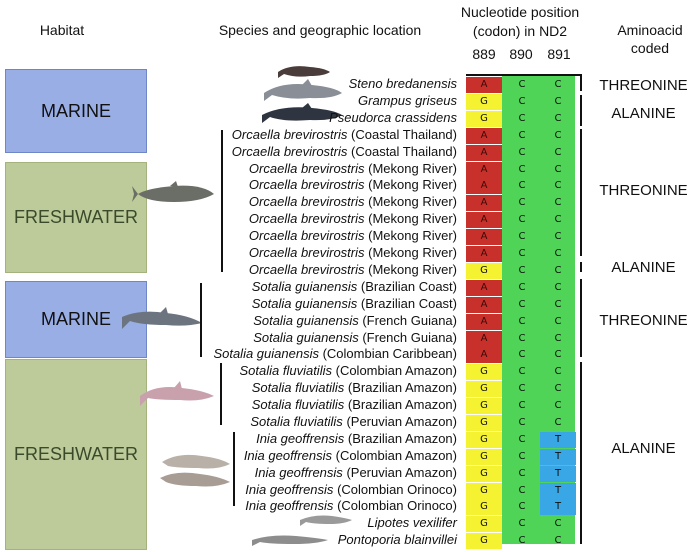  Describe the element at coordinates (412, 523) in the screenshot. I see `species-row-label: Lipotes vexilifer` at that location.